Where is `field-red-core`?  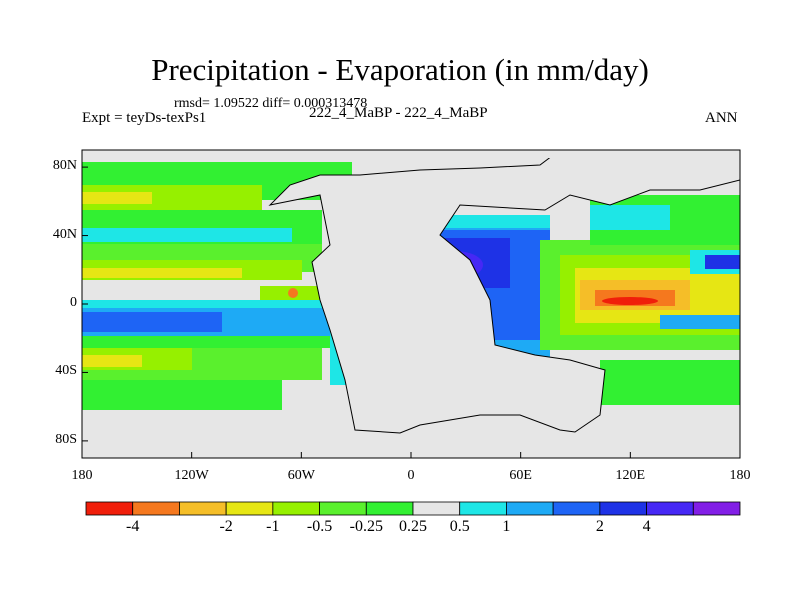 field-red-core is located at coordinates (630, 301).